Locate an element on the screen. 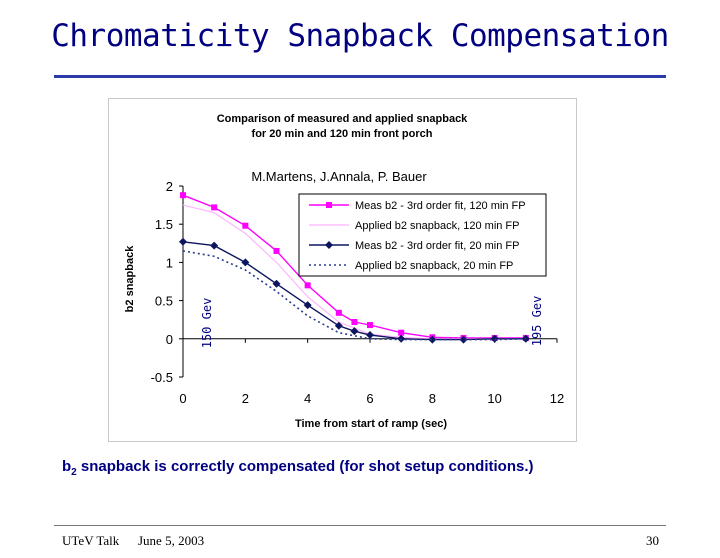 The image size is (720, 558). legend-label-4: Applied b2 snapback, 20 min FP is located at coordinates (434, 266).